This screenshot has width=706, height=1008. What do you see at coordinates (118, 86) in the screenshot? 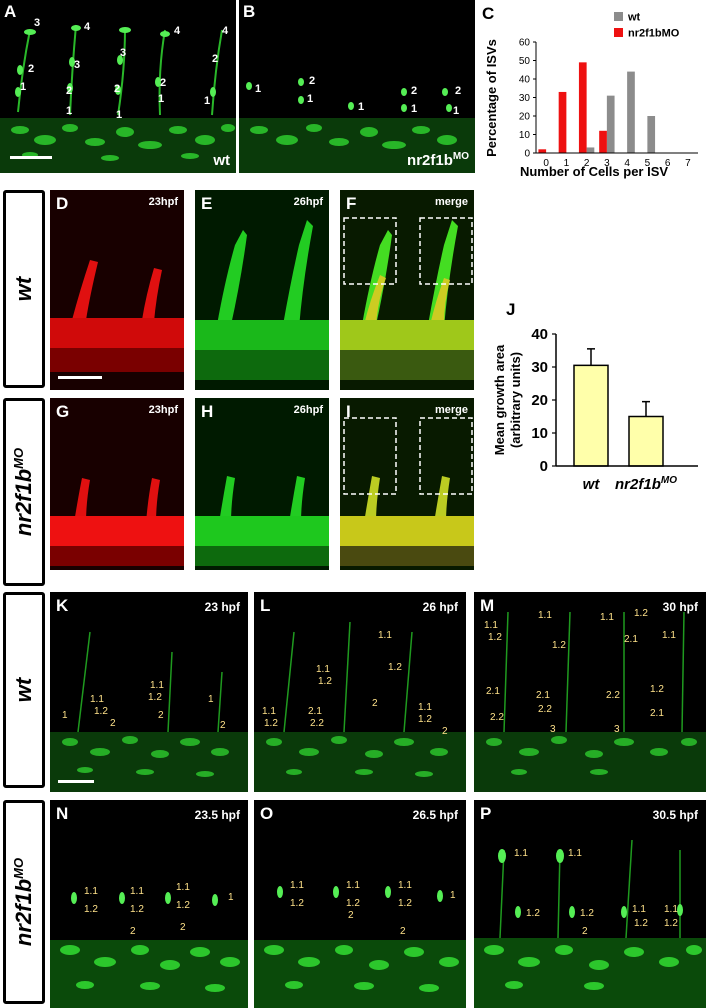
I see `panel-a: 3 4 4 4 2 3 3 2 1 2 2 2 1 1 1 1 A wt` at bounding box center [118, 86].